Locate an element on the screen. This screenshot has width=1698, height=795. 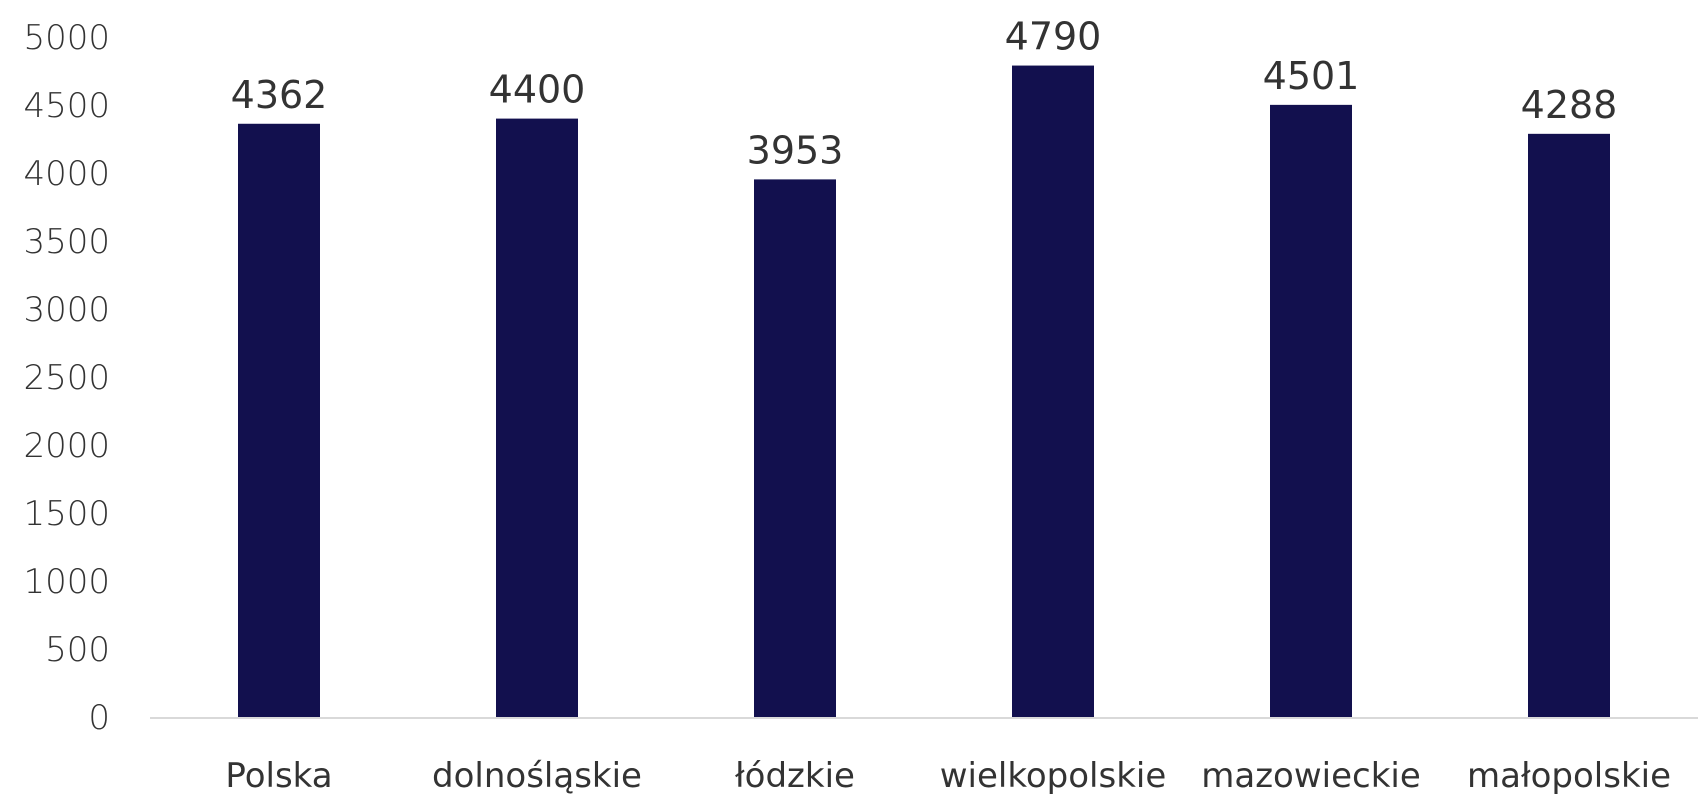
x-category-label: dolnośląskie is located at coordinates (537, 775).